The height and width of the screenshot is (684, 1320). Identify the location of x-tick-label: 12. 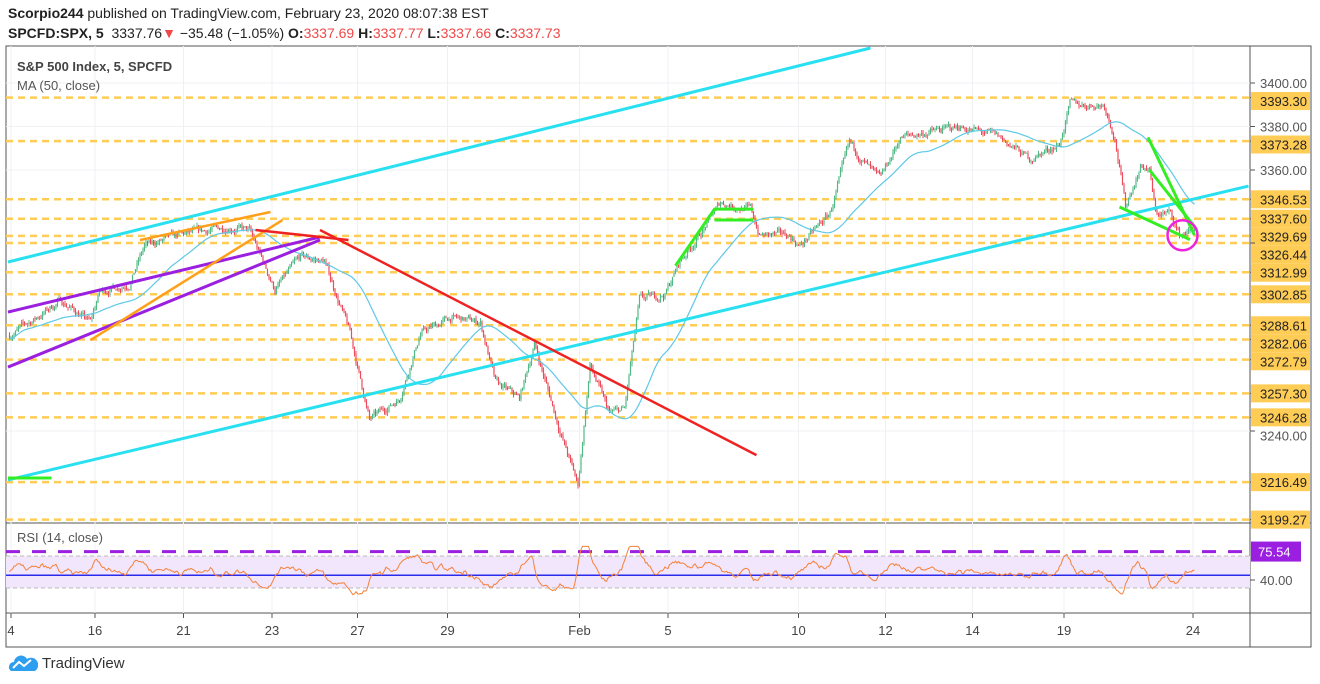
(885, 630).